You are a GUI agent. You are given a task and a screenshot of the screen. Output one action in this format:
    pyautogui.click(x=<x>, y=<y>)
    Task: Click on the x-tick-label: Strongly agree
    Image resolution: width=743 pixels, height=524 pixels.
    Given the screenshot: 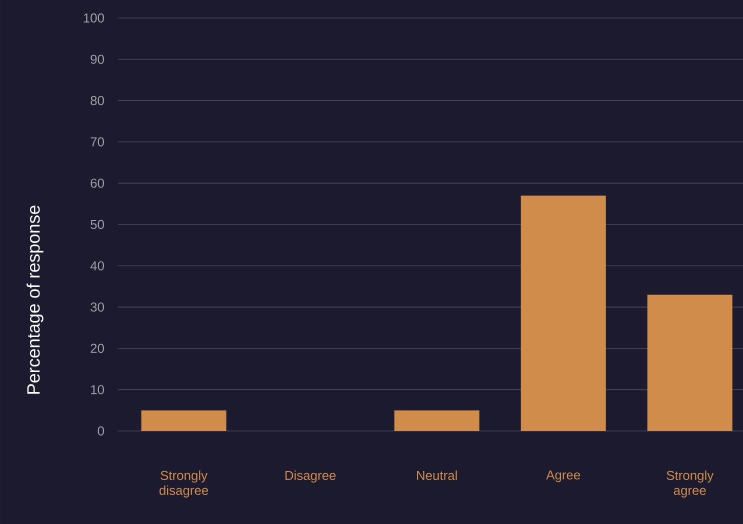 What is the action you would take?
    pyautogui.click(x=690, y=484)
    